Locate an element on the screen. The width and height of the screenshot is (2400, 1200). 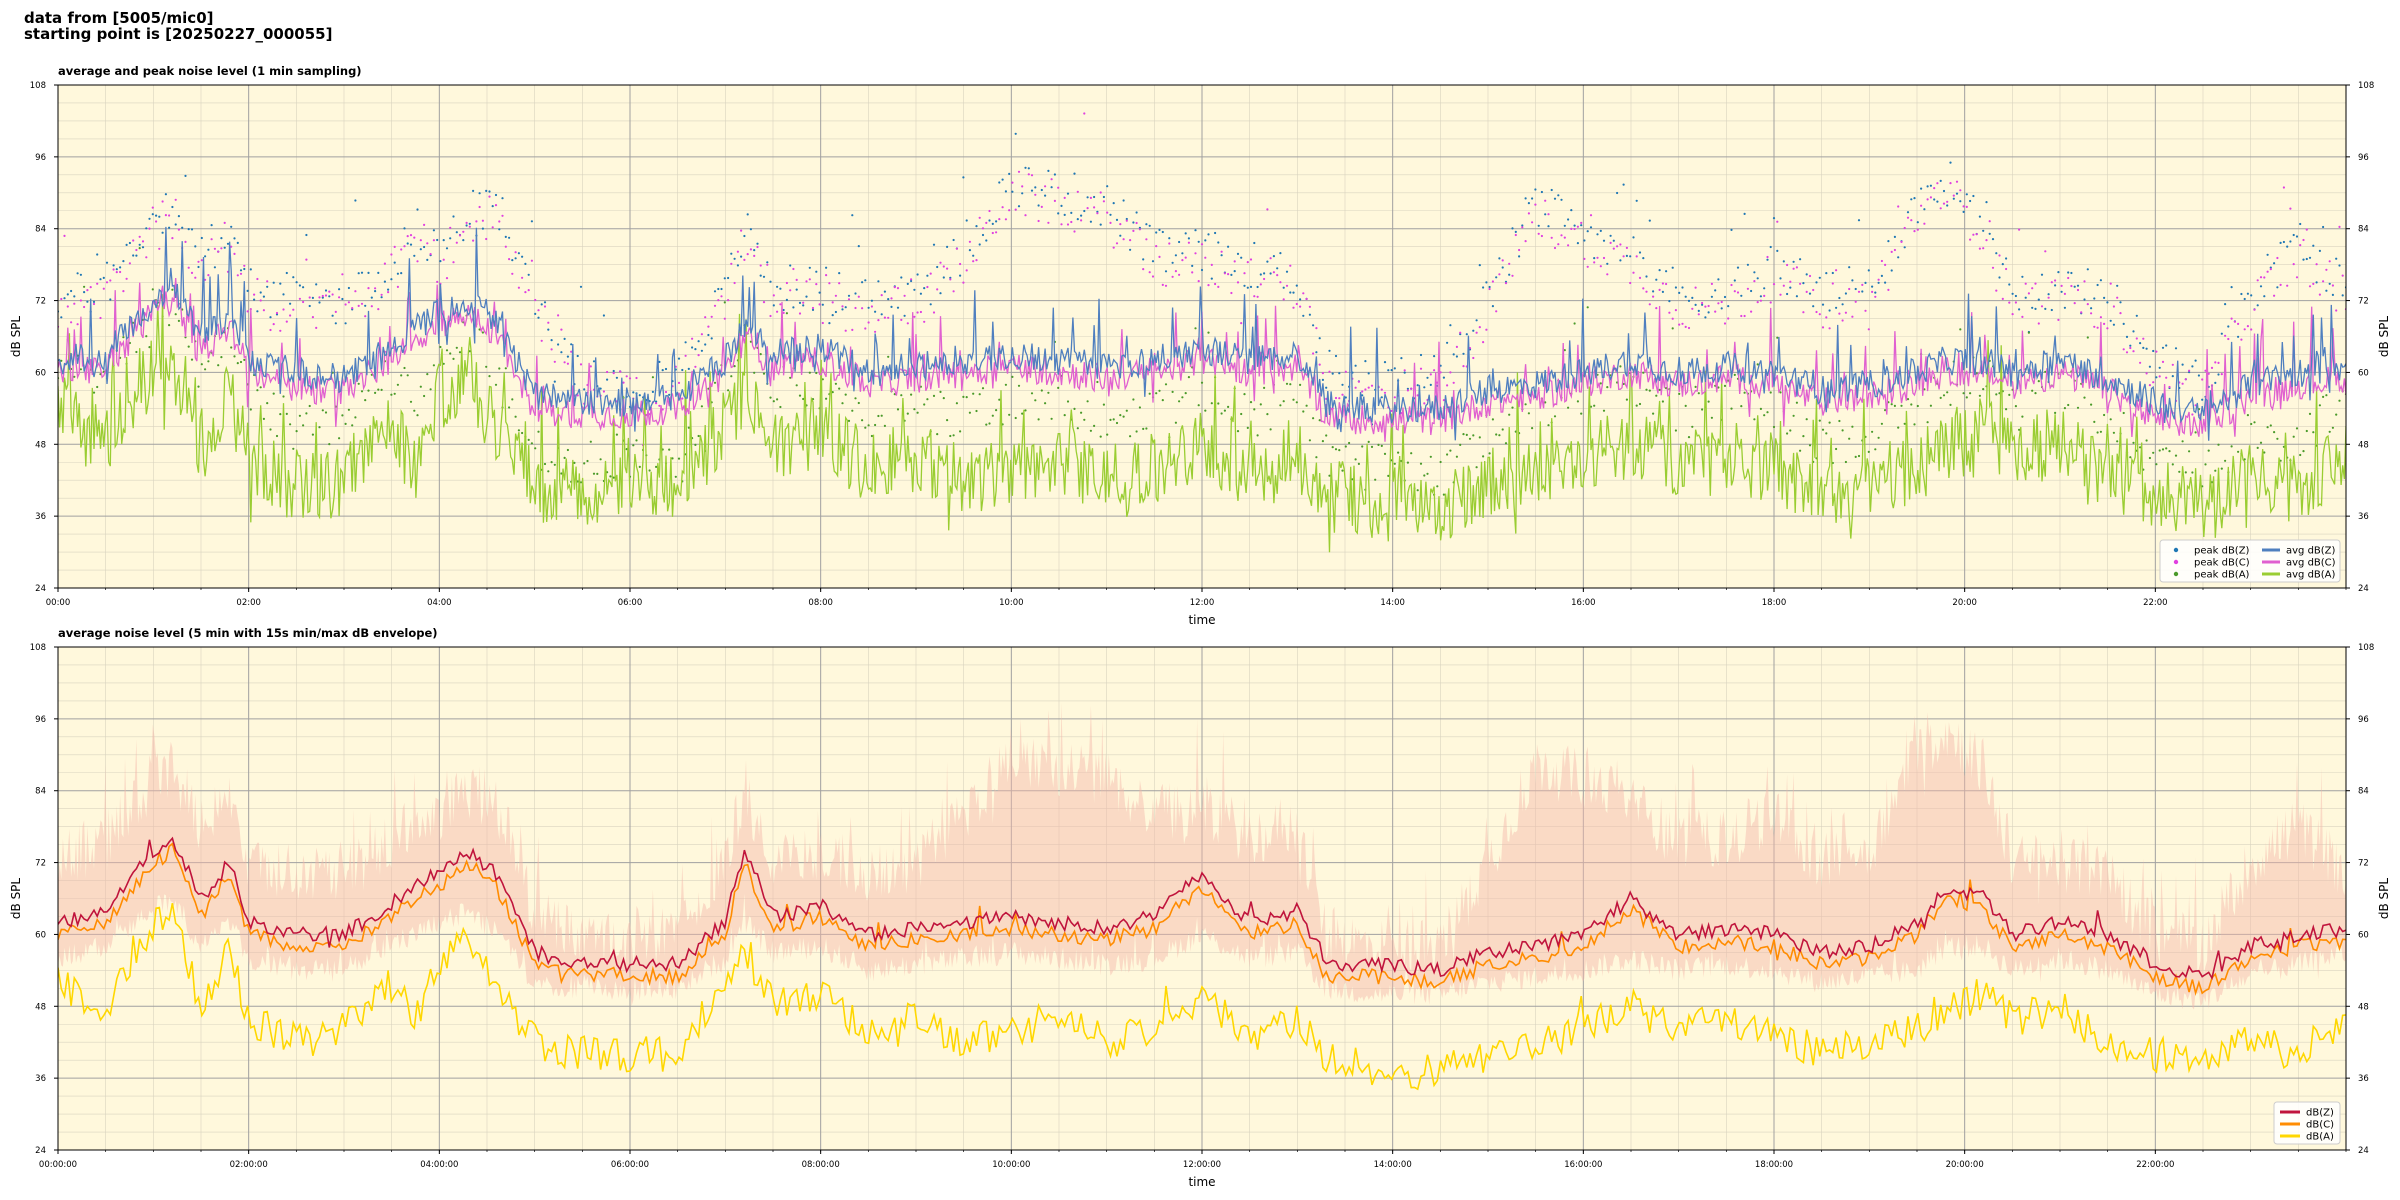
y-tick-label: 84 is located at coordinates (40, 230).